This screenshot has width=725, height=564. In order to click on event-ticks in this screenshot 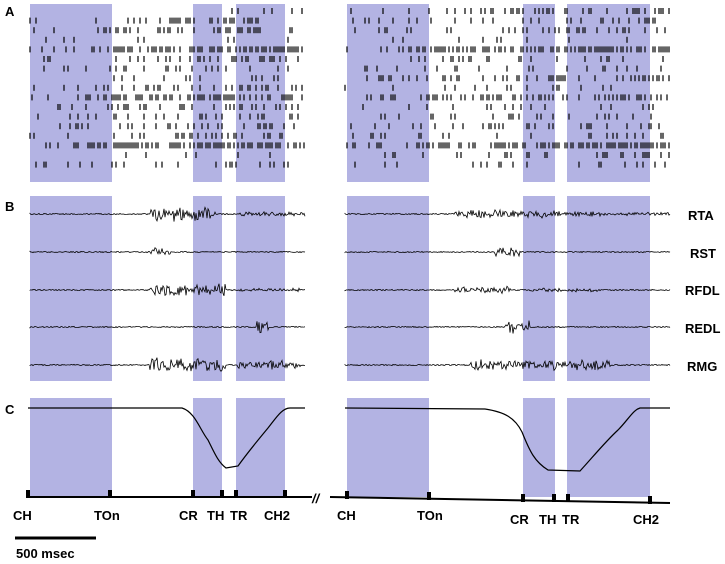, I will do `click(339, 497)`.